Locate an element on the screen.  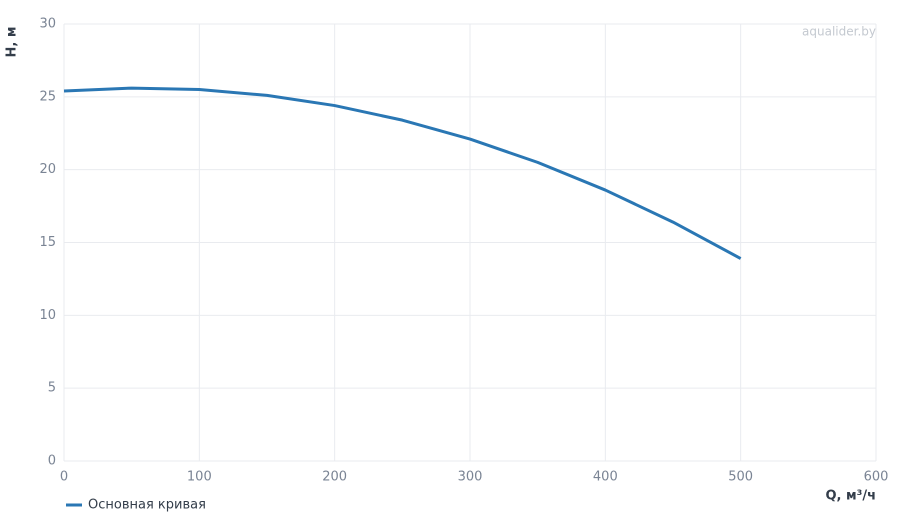
y-tick-label: 0 is located at coordinates (52, 461).